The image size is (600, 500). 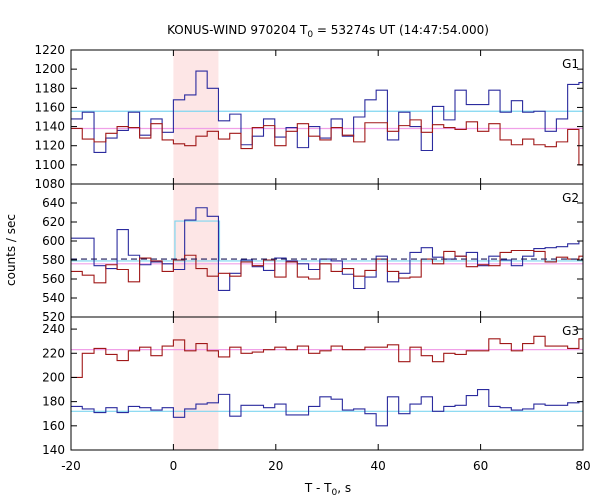 What do you see at coordinates (53, 260) in the screenshot?
I see `y-tick-label: 580` at bounding box center [53, 260].